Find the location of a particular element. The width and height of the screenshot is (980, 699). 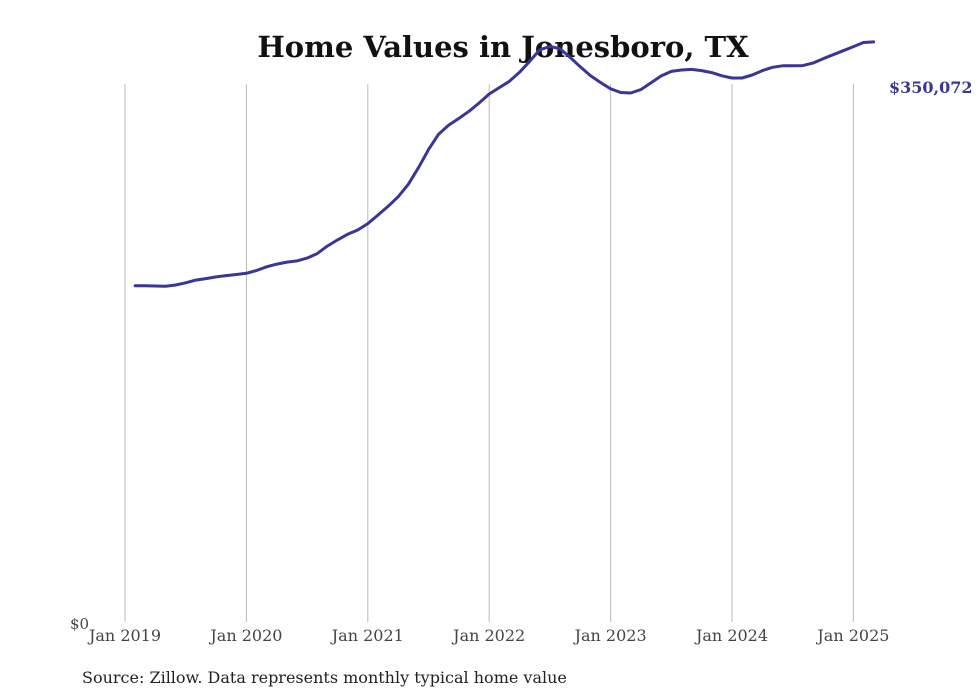

x-tick-label: Jan 2020 is located at coordinates (245, 635).